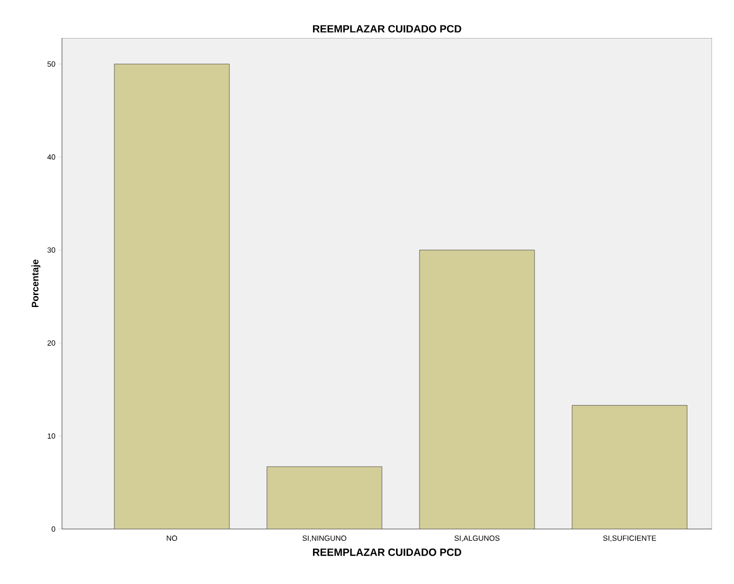  Describe the element at coordinates (36, 284) in the screenshot. I see `y-axis-title: Porcentaje` at that location.